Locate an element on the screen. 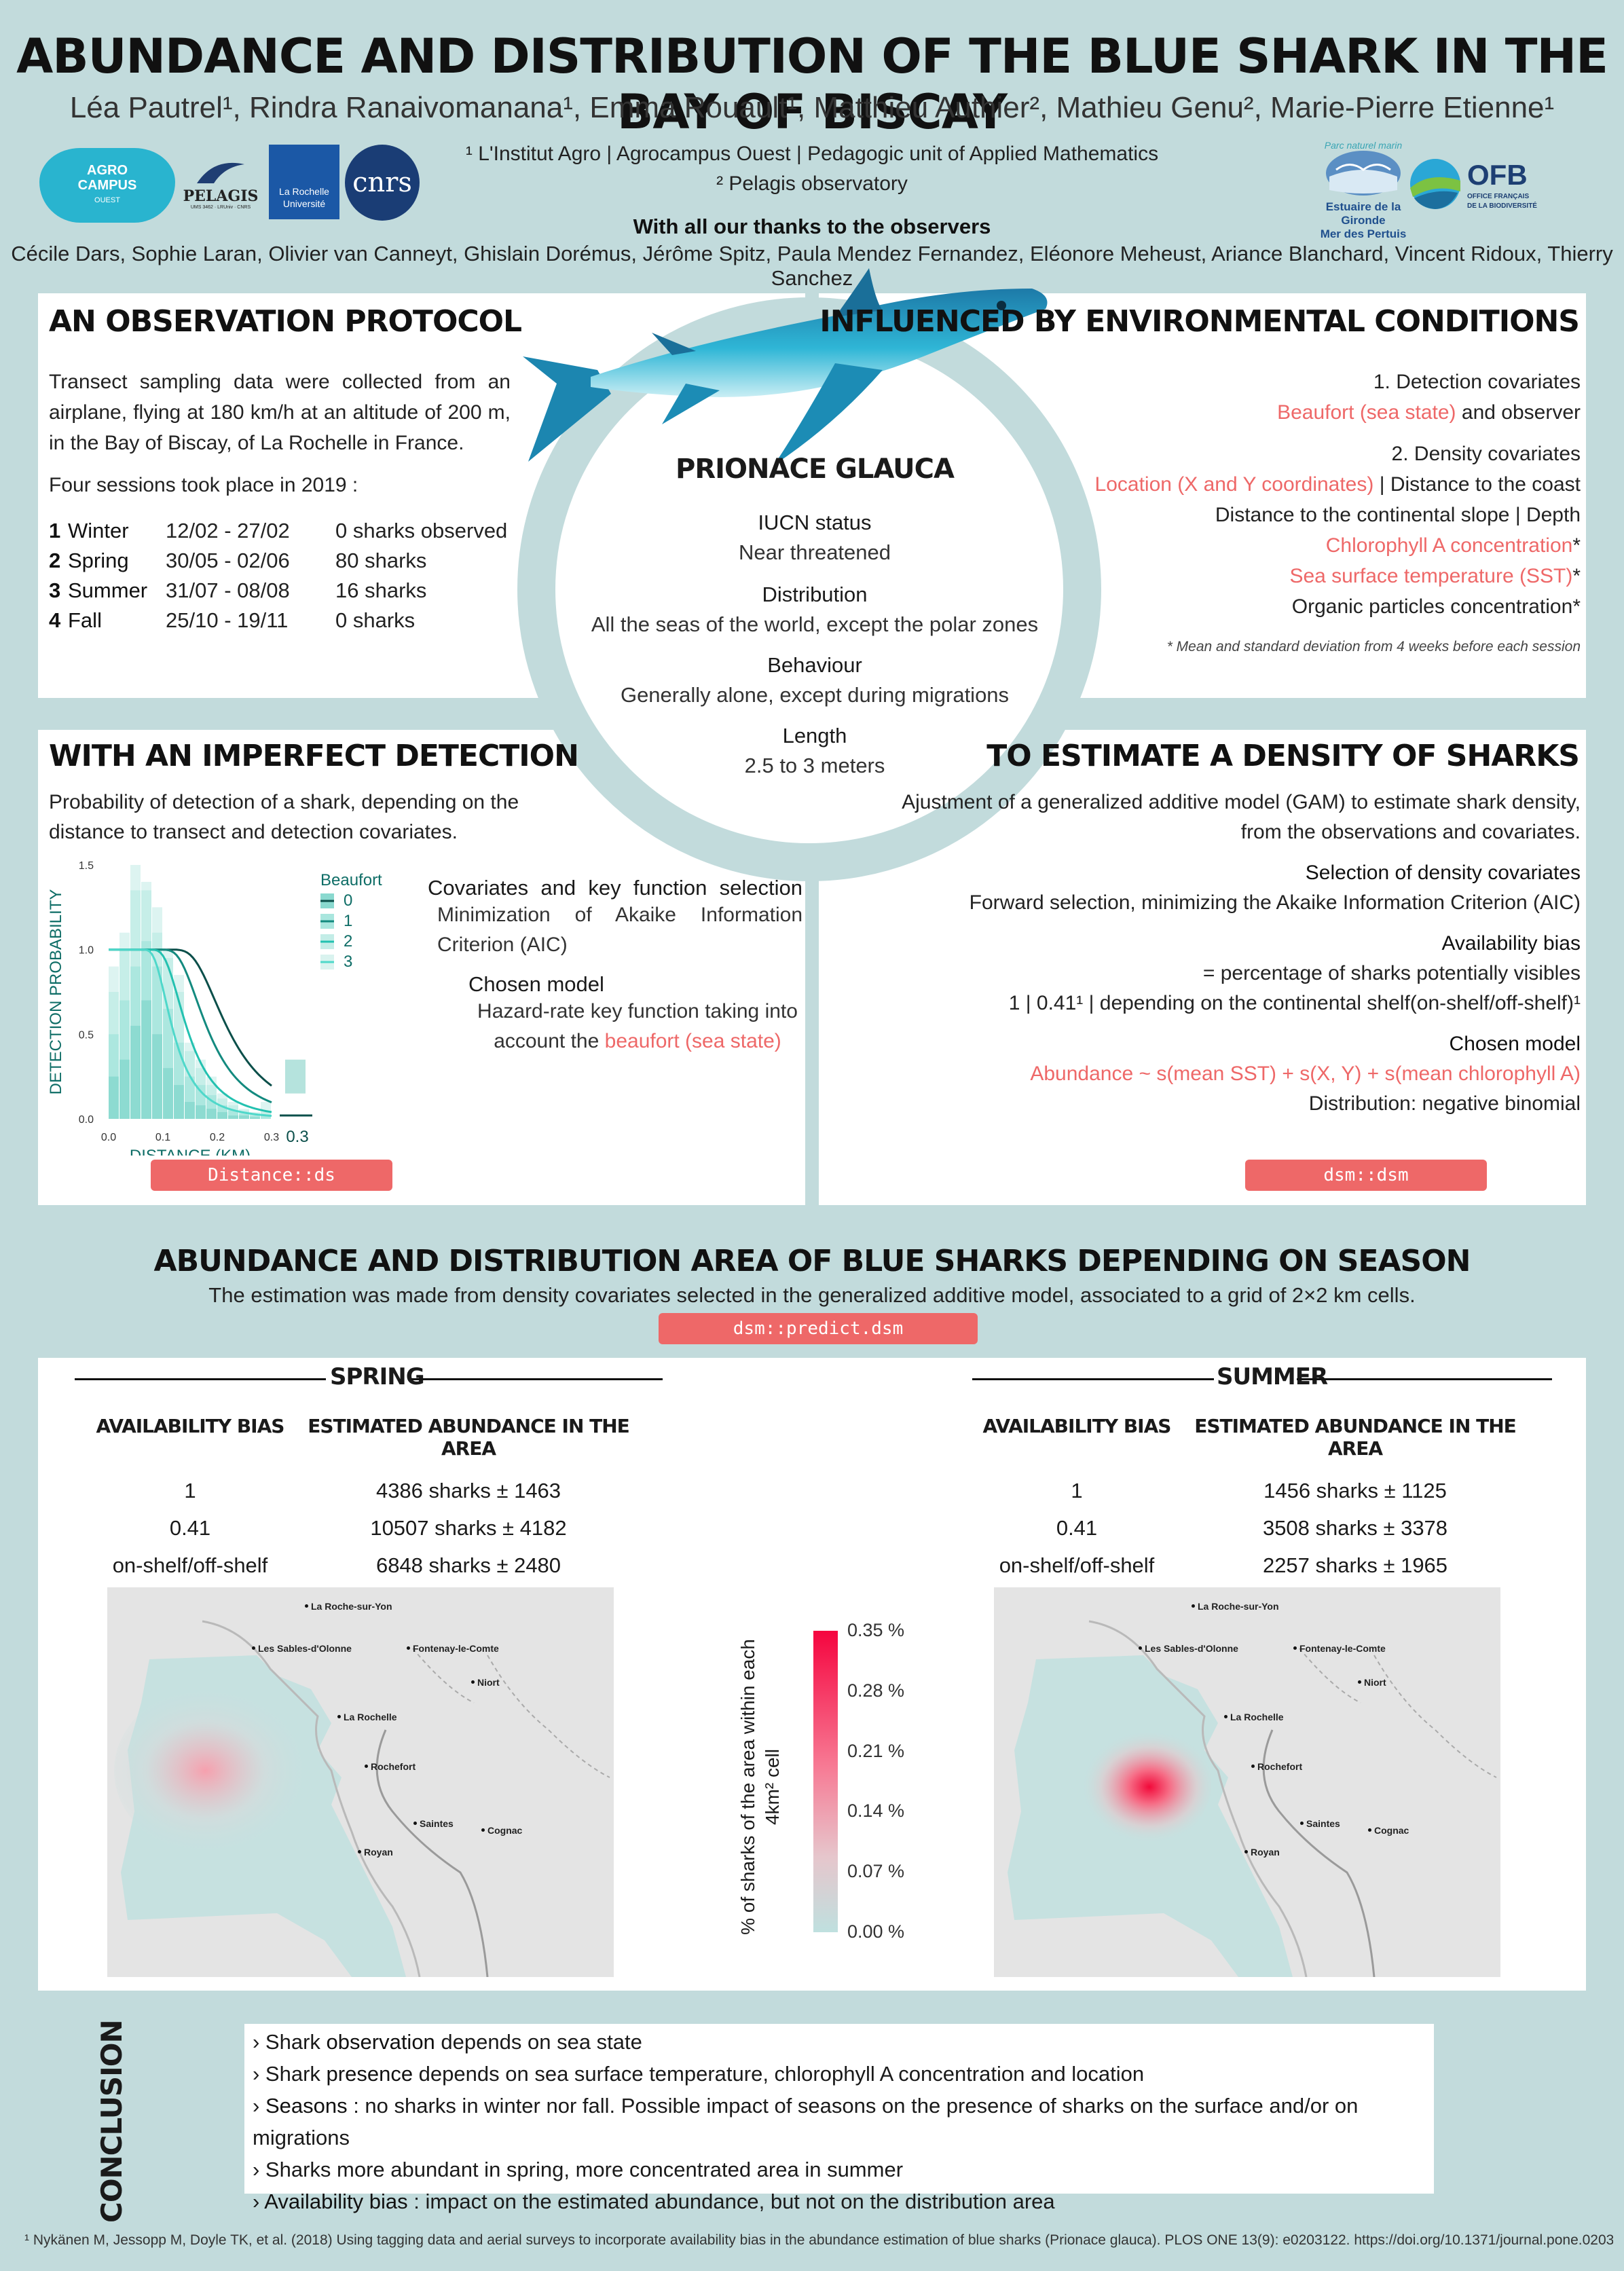 Image resolution: width=1624 pixels, height=2271 pixels. length-label: Length is located at coordinates (815, 736).